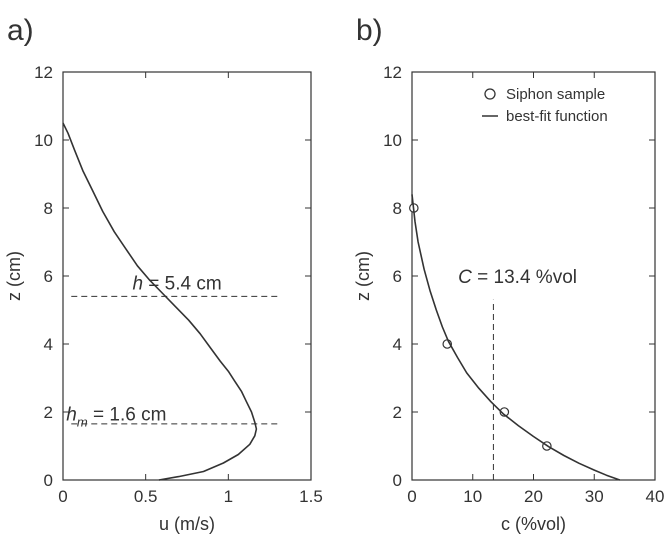 Image resolution: width=670 pixels, height=539 pixels. I want to click on annotation-text: = 13.4 %vol, so click(524, 277).